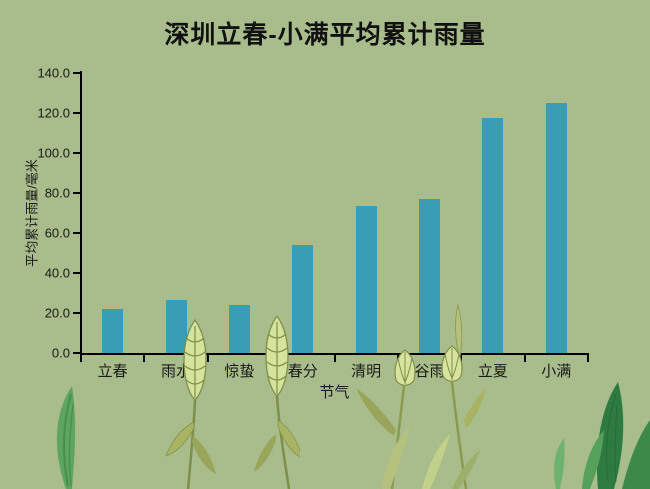 The width and height of the screenshot is (650, 489). What do you see at coordinates (53, 73) in the screenshot?
I see `y-tick-label: 140.0` at bounding box center [53, 73].